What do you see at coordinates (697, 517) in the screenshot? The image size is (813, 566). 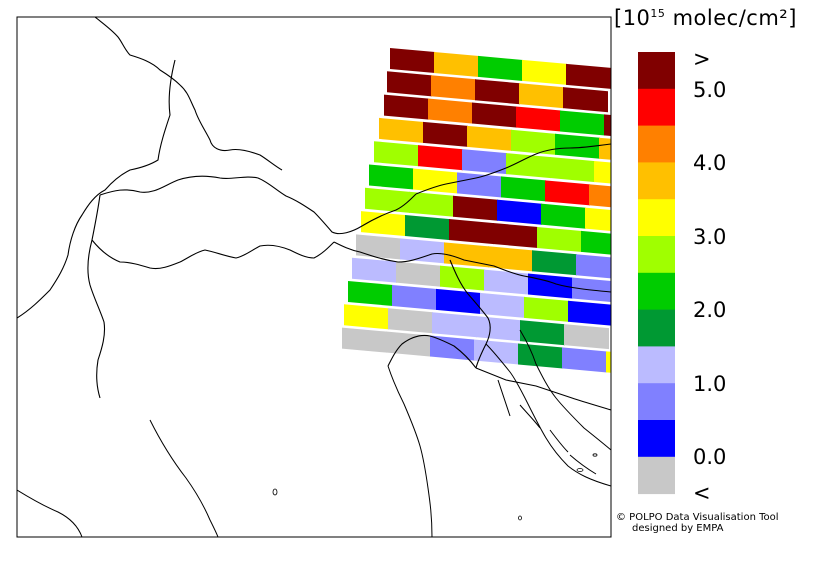 I see `credit-line-1: © POLPO Data Visualisation Tool` at bounding box center [697, 517].